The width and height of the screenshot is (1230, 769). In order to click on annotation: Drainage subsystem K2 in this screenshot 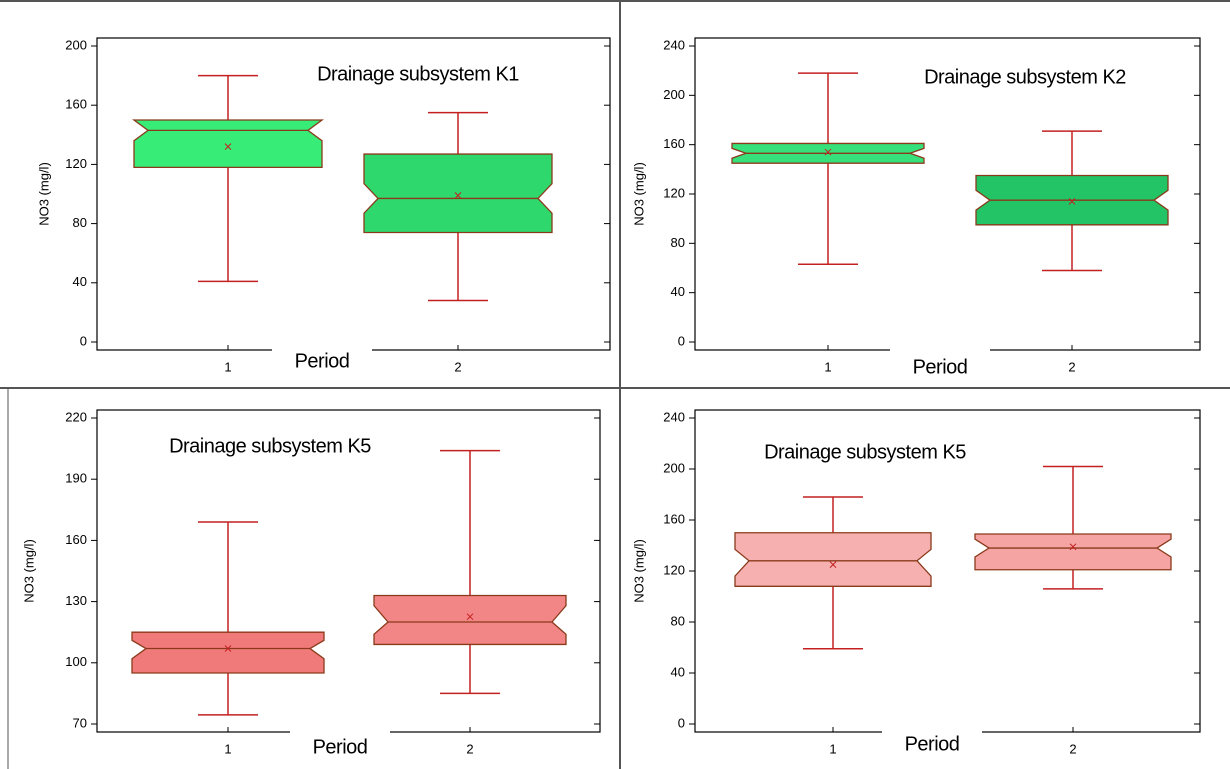, I will do `click(1025, 77)`.